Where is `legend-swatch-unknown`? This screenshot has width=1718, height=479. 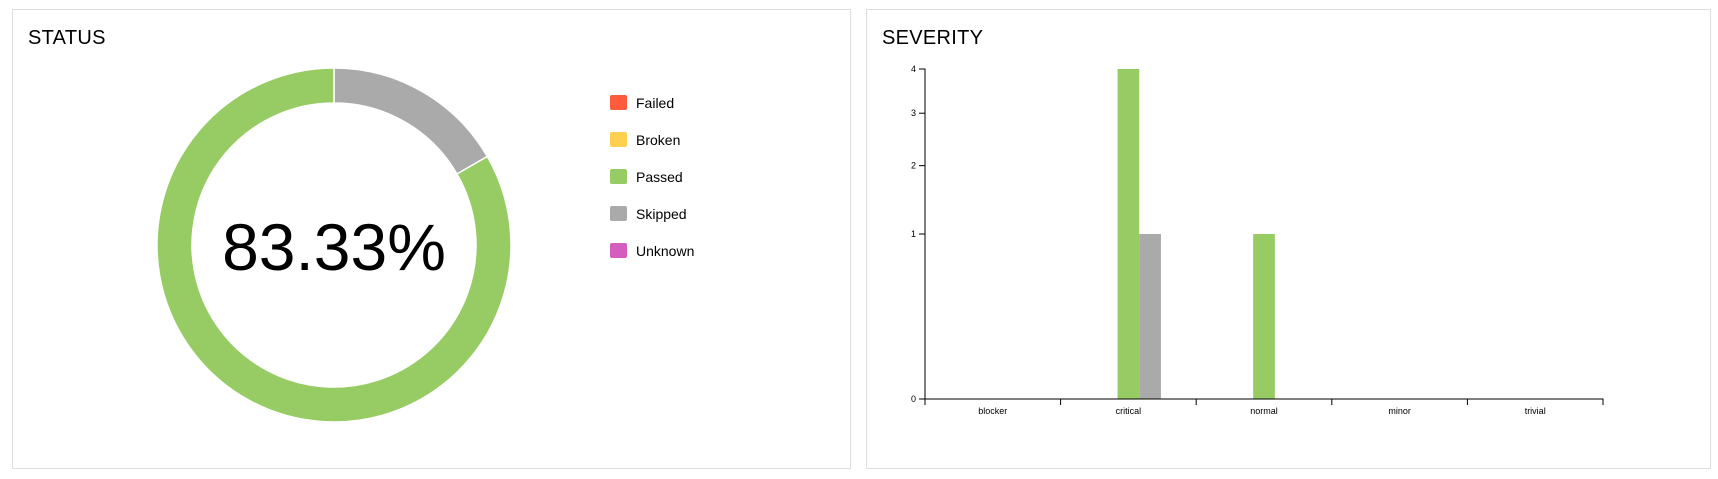 legend-swatch-unknown is located at coordinates (618, 250).